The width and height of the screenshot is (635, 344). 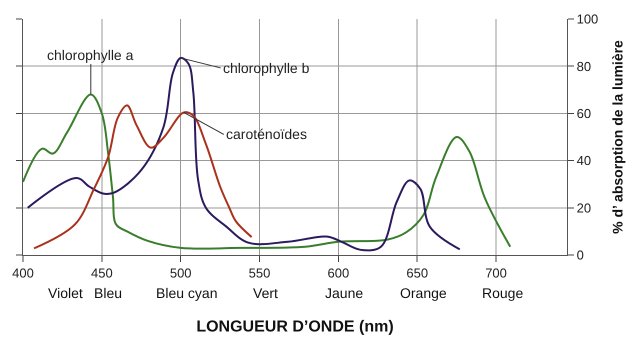 I want to click on y-tick-label: 0, so click(x=580, y=255).